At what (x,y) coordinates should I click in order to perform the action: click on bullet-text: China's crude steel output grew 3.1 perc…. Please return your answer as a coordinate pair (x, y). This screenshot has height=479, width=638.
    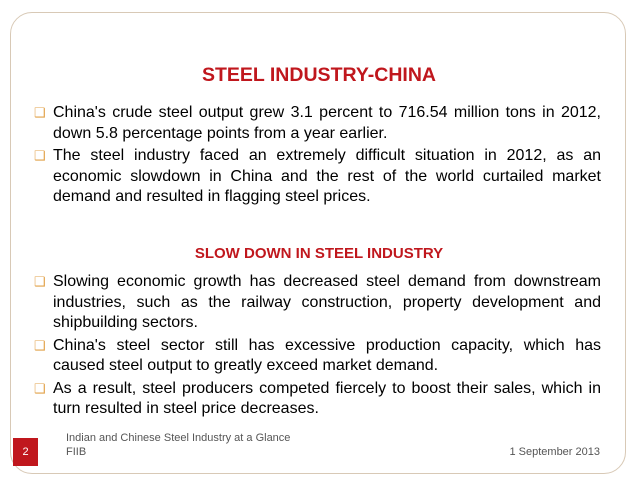
    Looking at the image, I should click on (327, 123).